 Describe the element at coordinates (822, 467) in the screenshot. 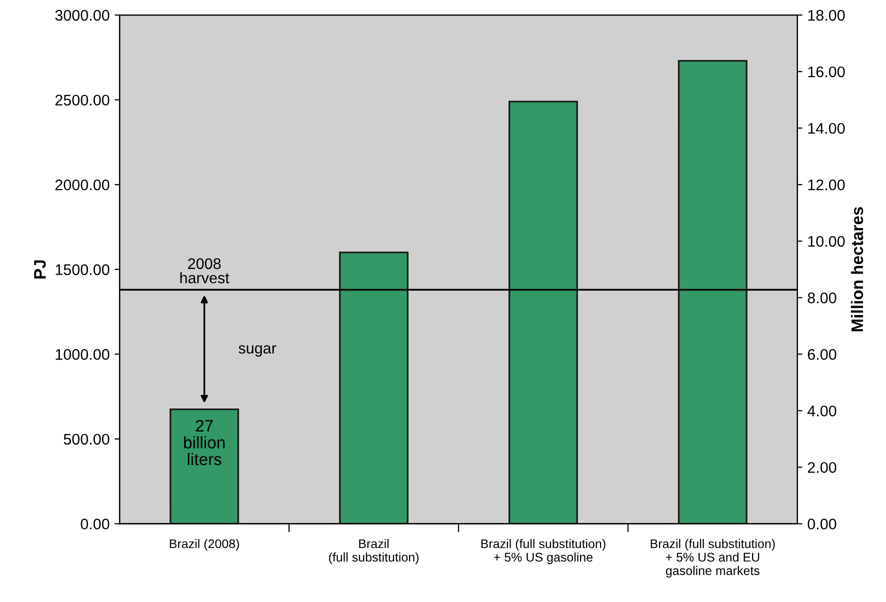

I see `y2-tick-label: 2.00` at that location.